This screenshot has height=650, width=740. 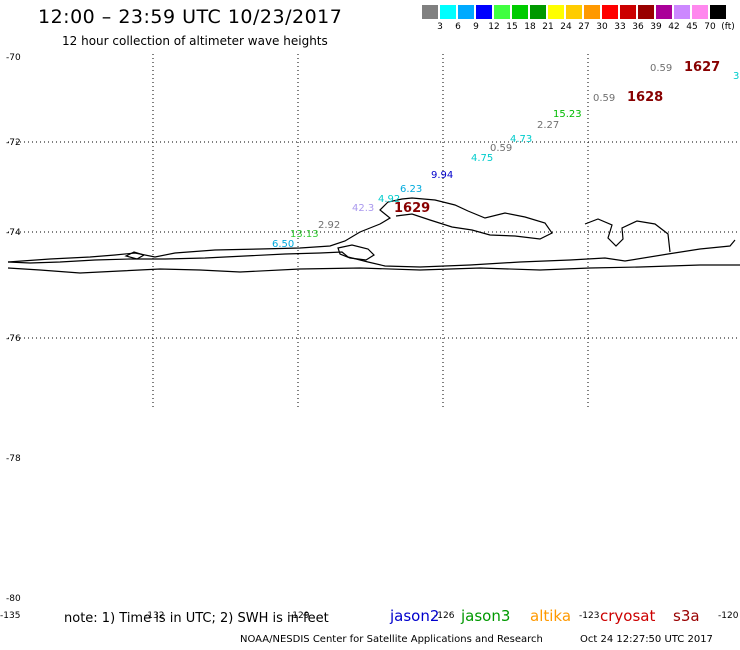 I want to click on longitude-label: -132, so click(x=154, y=616).